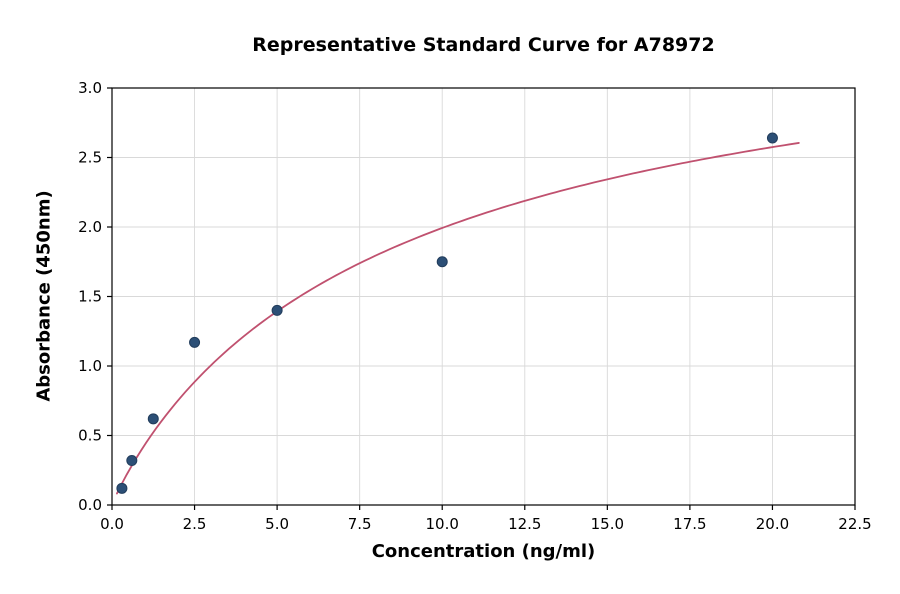  What do you see at coordinates (112, 524) in the screenshot?
I see `x-tick-label: 0.0` at bounding box center [112, 524].